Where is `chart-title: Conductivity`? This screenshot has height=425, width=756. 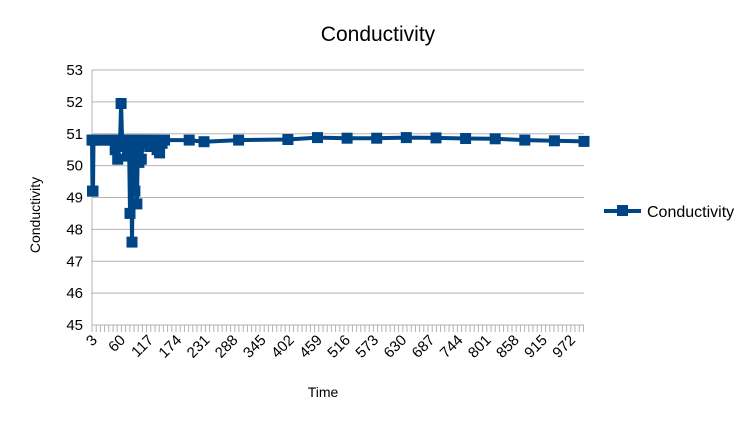
chart-title: Conductivity is located at coordinates (378, 34).